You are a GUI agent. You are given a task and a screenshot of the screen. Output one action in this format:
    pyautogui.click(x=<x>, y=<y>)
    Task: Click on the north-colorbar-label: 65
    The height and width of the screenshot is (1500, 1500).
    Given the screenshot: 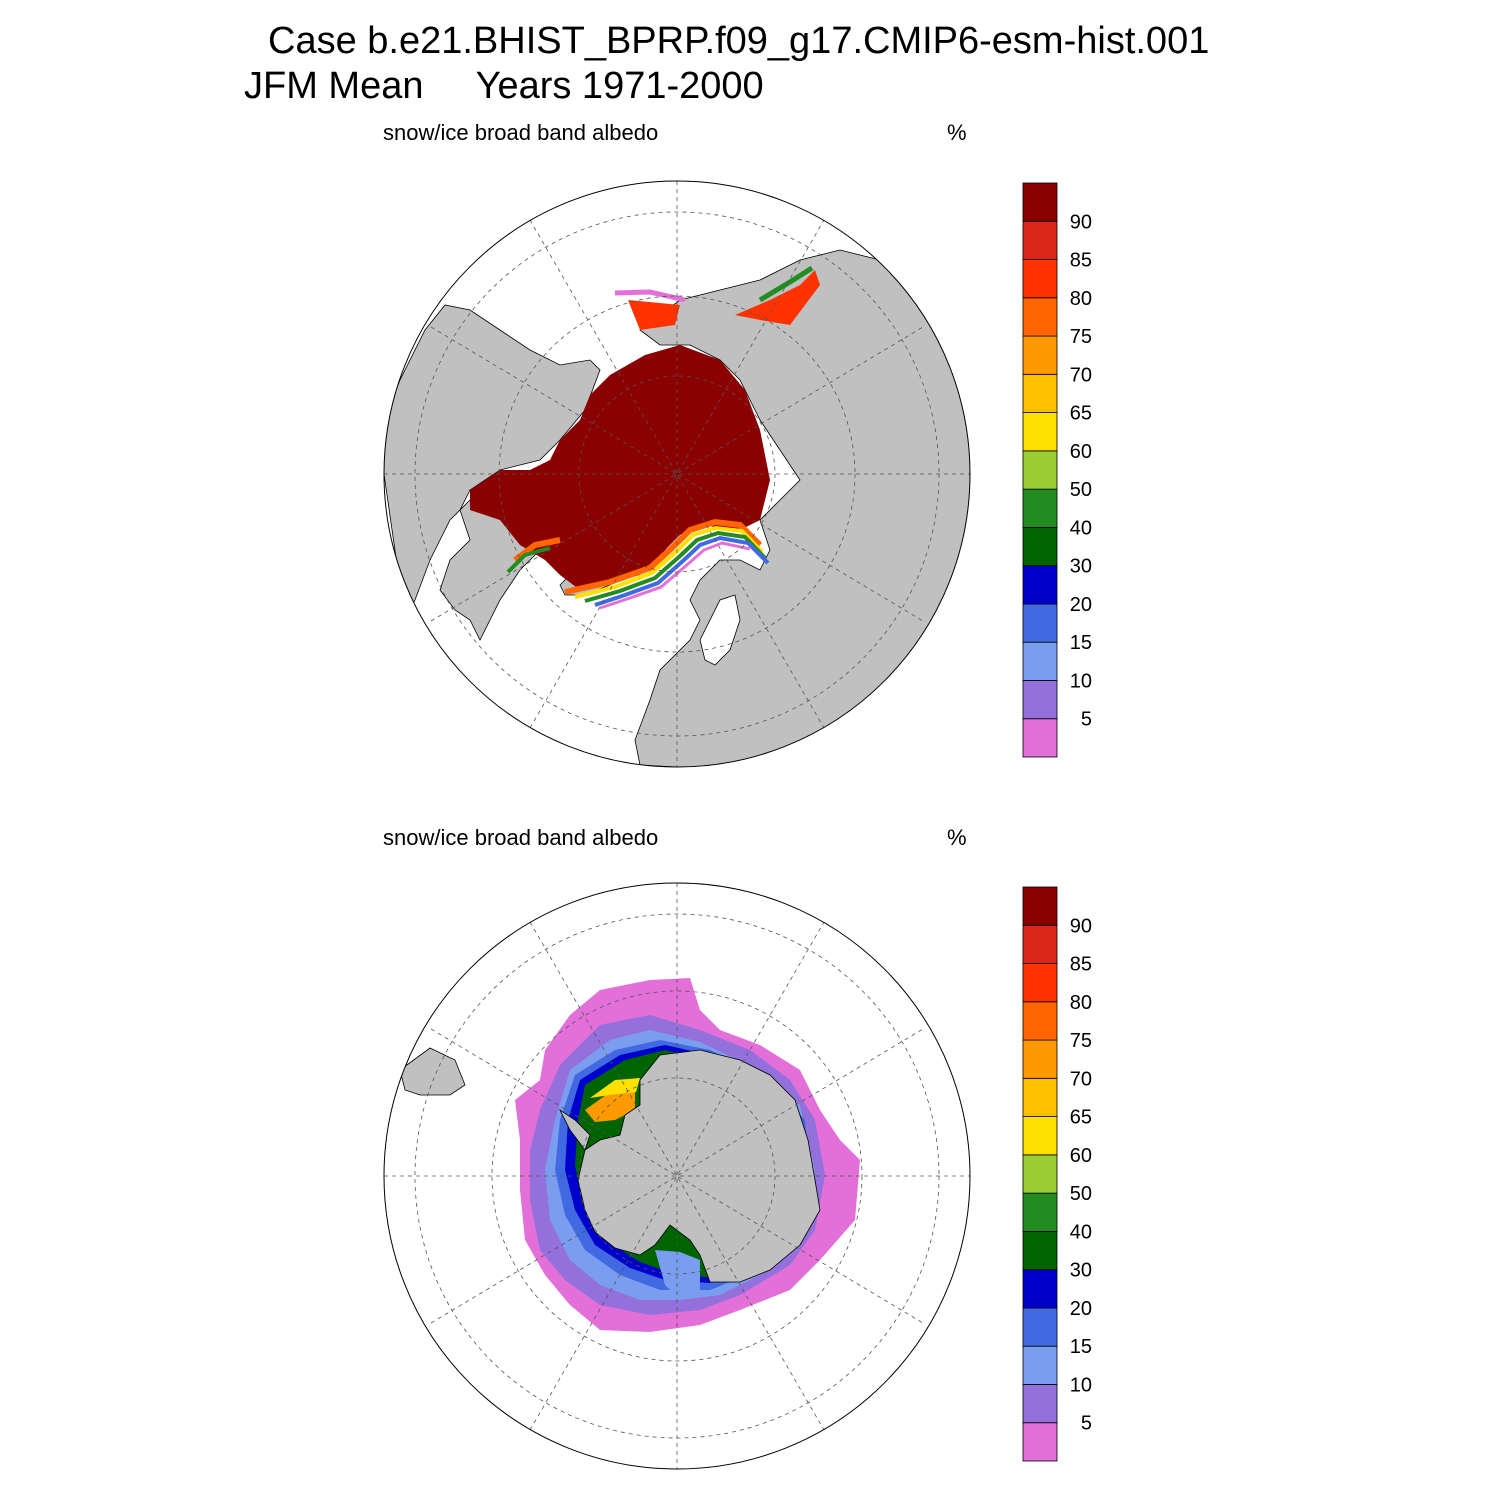 What is the action you would take?
    pyautogui.click(x=1081, y=414)
    